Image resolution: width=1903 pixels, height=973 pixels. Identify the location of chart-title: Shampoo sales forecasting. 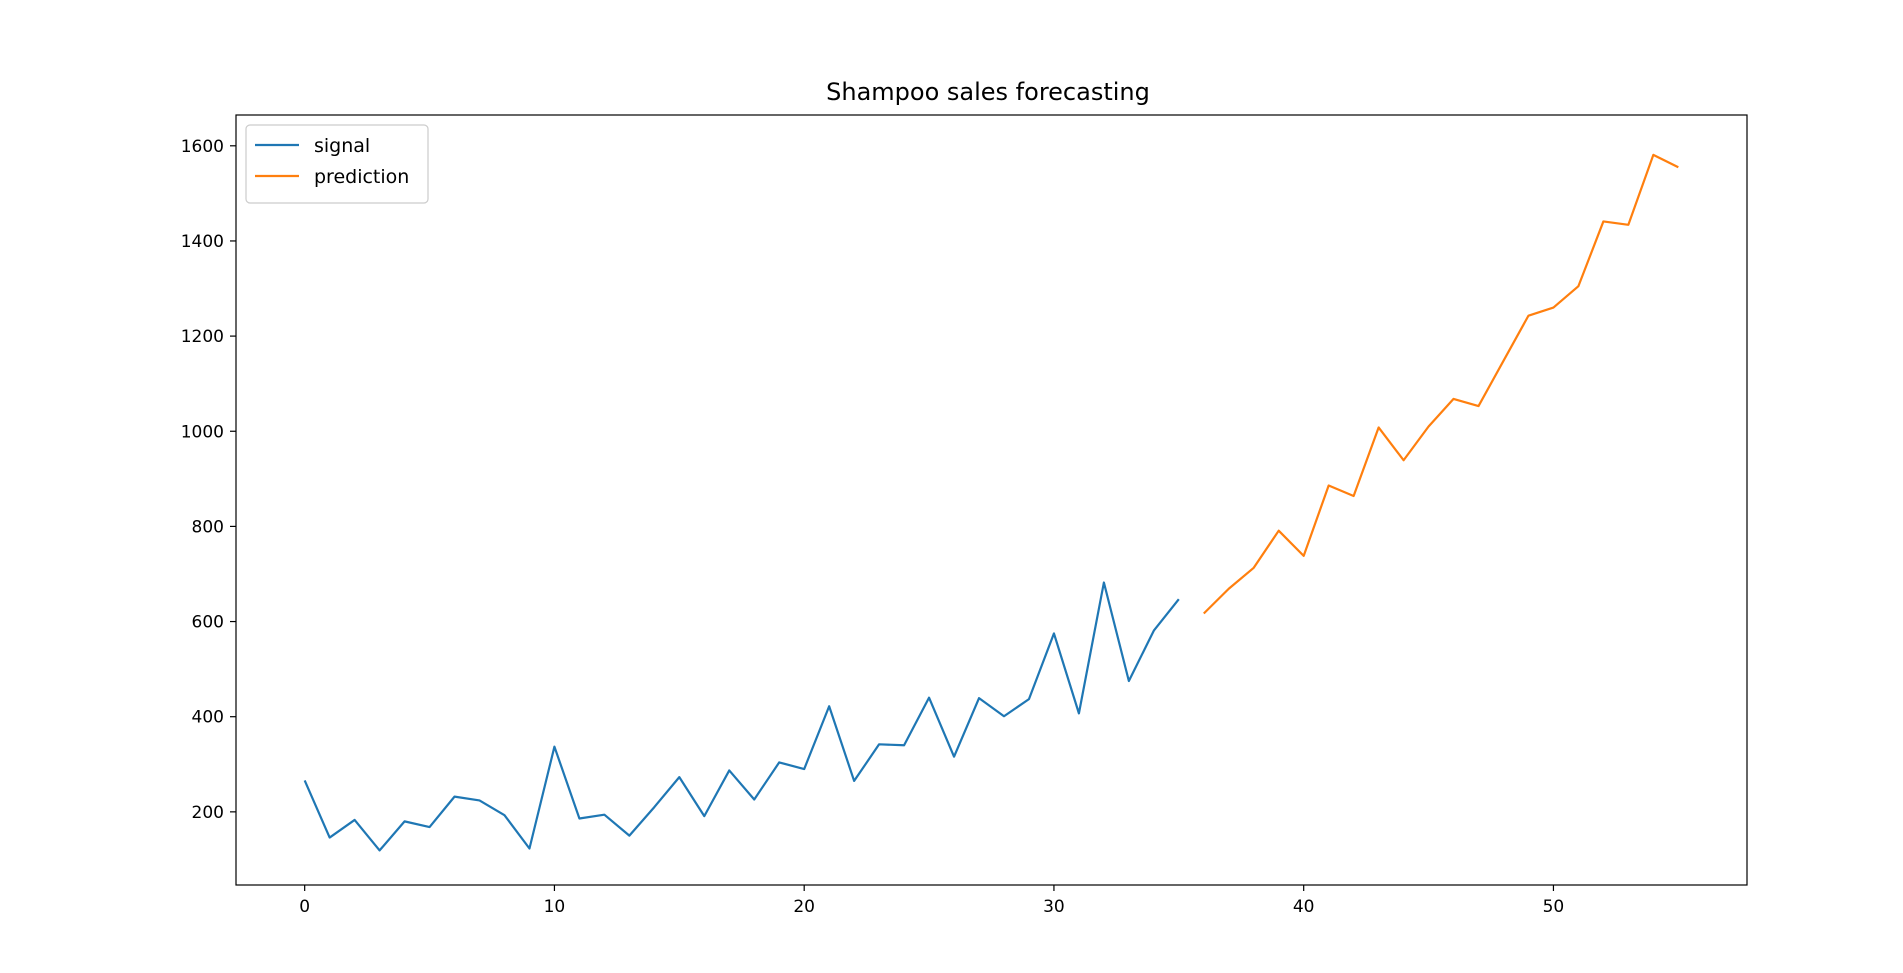
(988, 92).